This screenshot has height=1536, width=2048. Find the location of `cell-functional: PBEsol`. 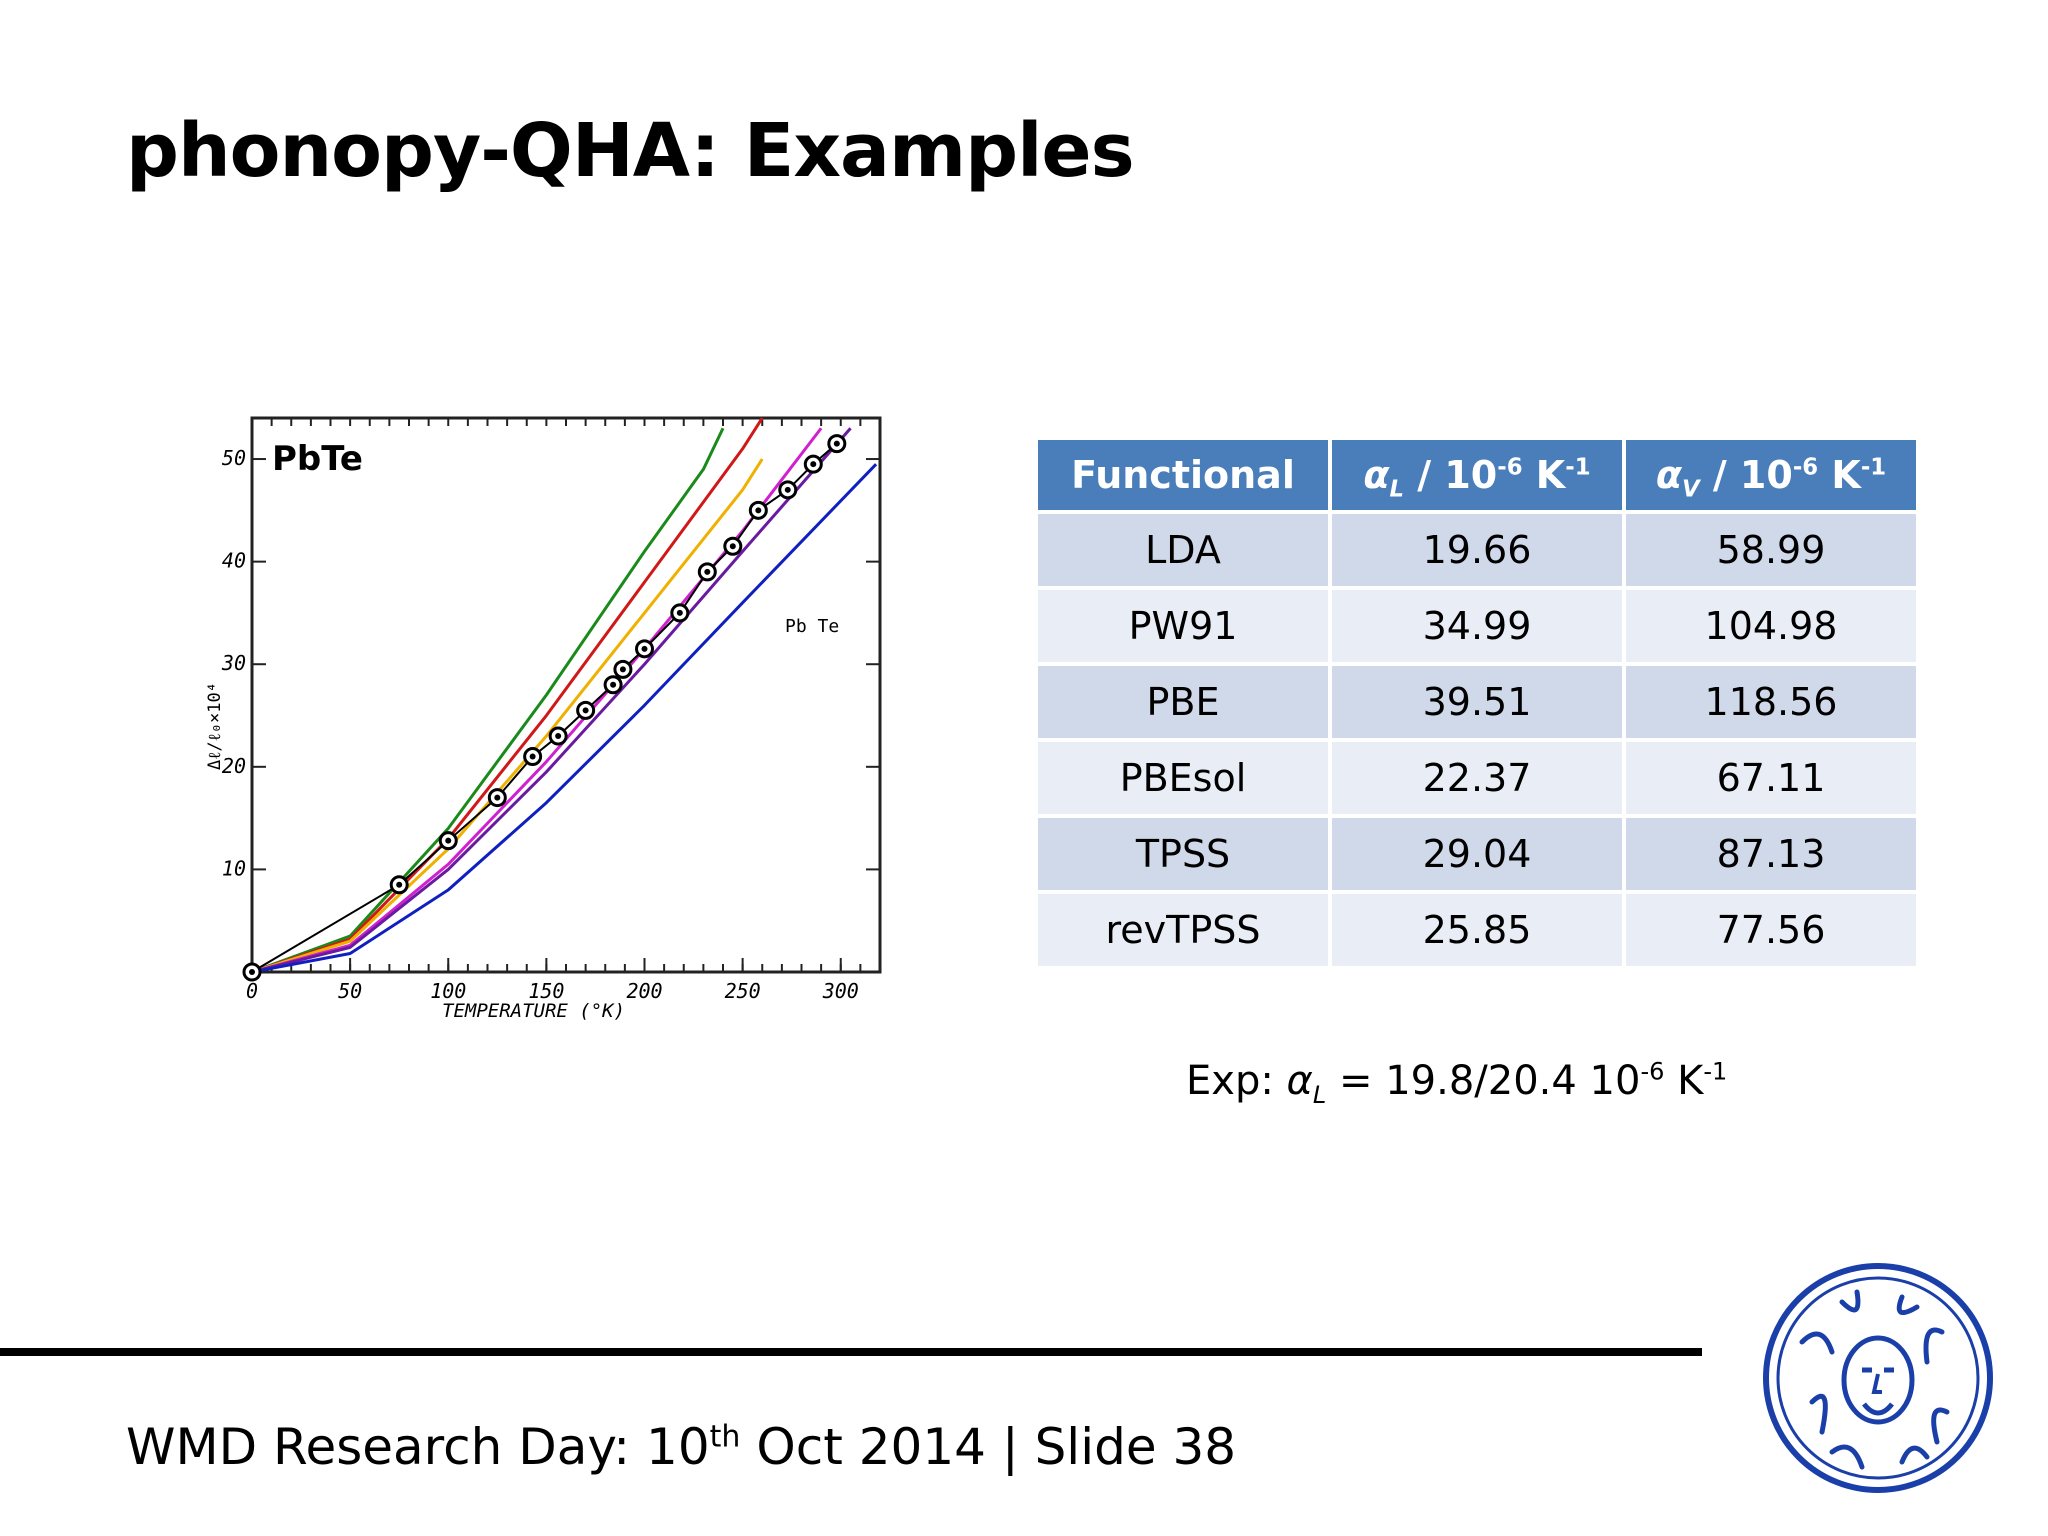

cell-functional: PBEsol is located at coordinates (1183, 778).